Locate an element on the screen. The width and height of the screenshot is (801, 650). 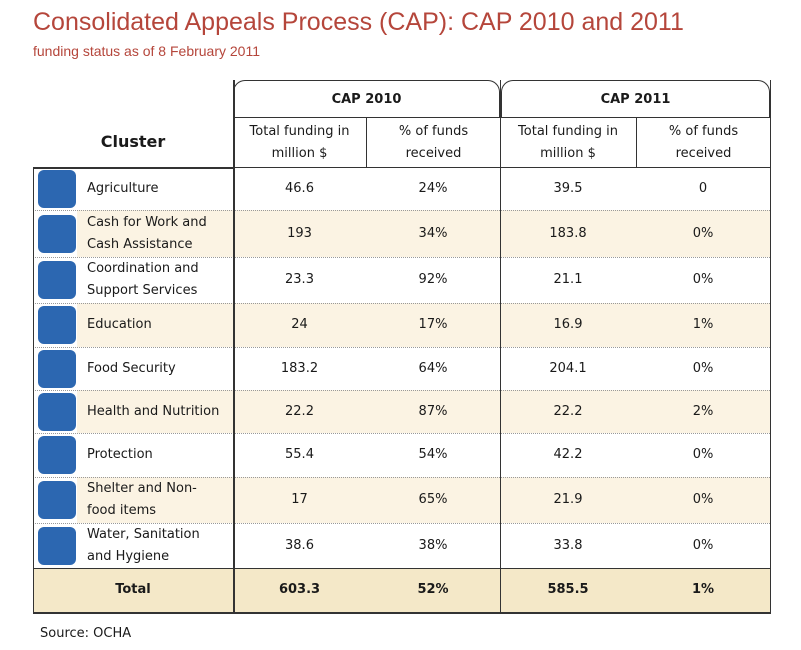
cluster-name: Shelter and Non-food items is located at coordinates (142, 499).